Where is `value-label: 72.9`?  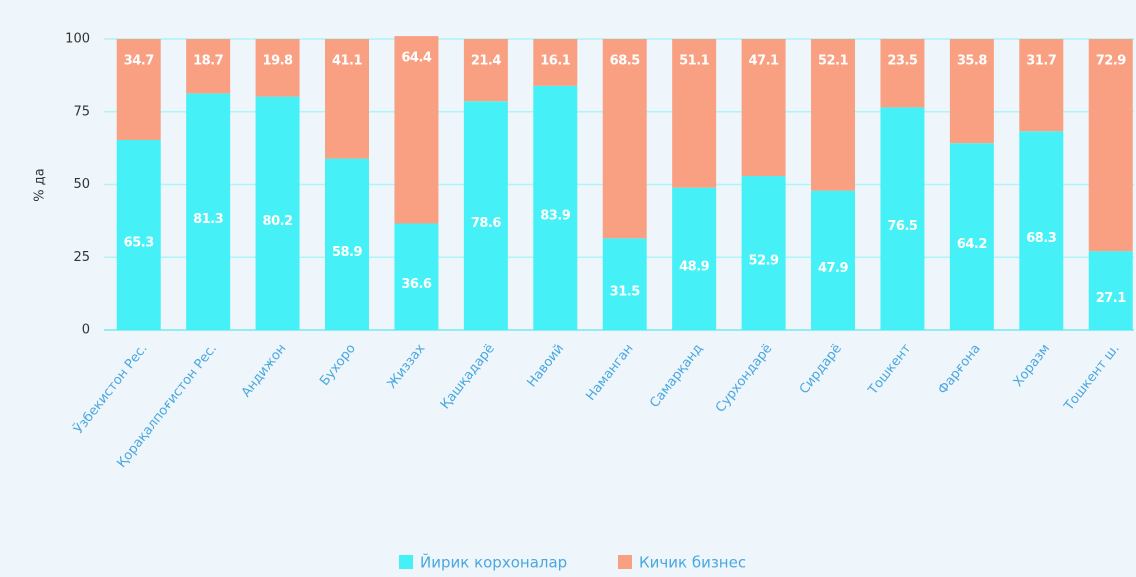
value-label: 72.9 is located at coordinates (1111, 61).